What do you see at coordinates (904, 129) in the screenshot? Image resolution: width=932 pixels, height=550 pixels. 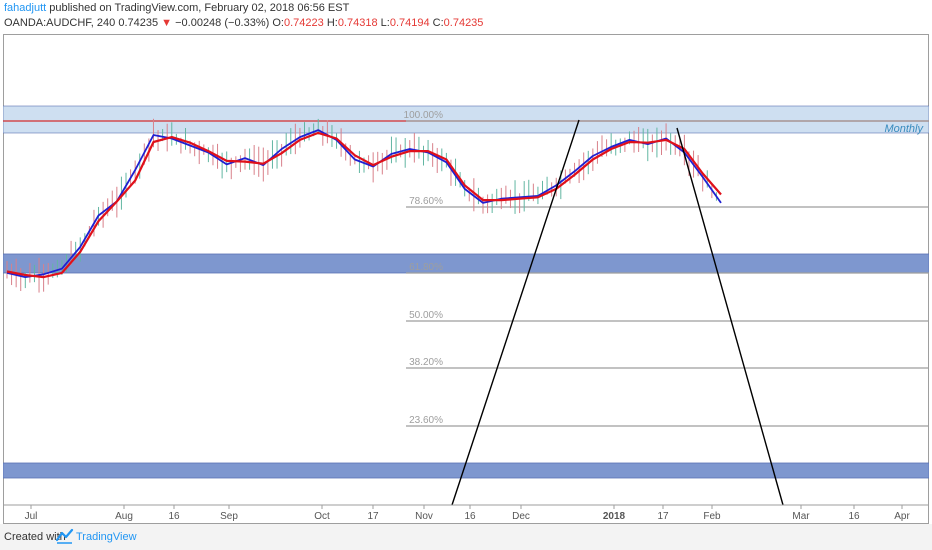 I see `zone-label: Monthly` at bounding box center [904, 129].